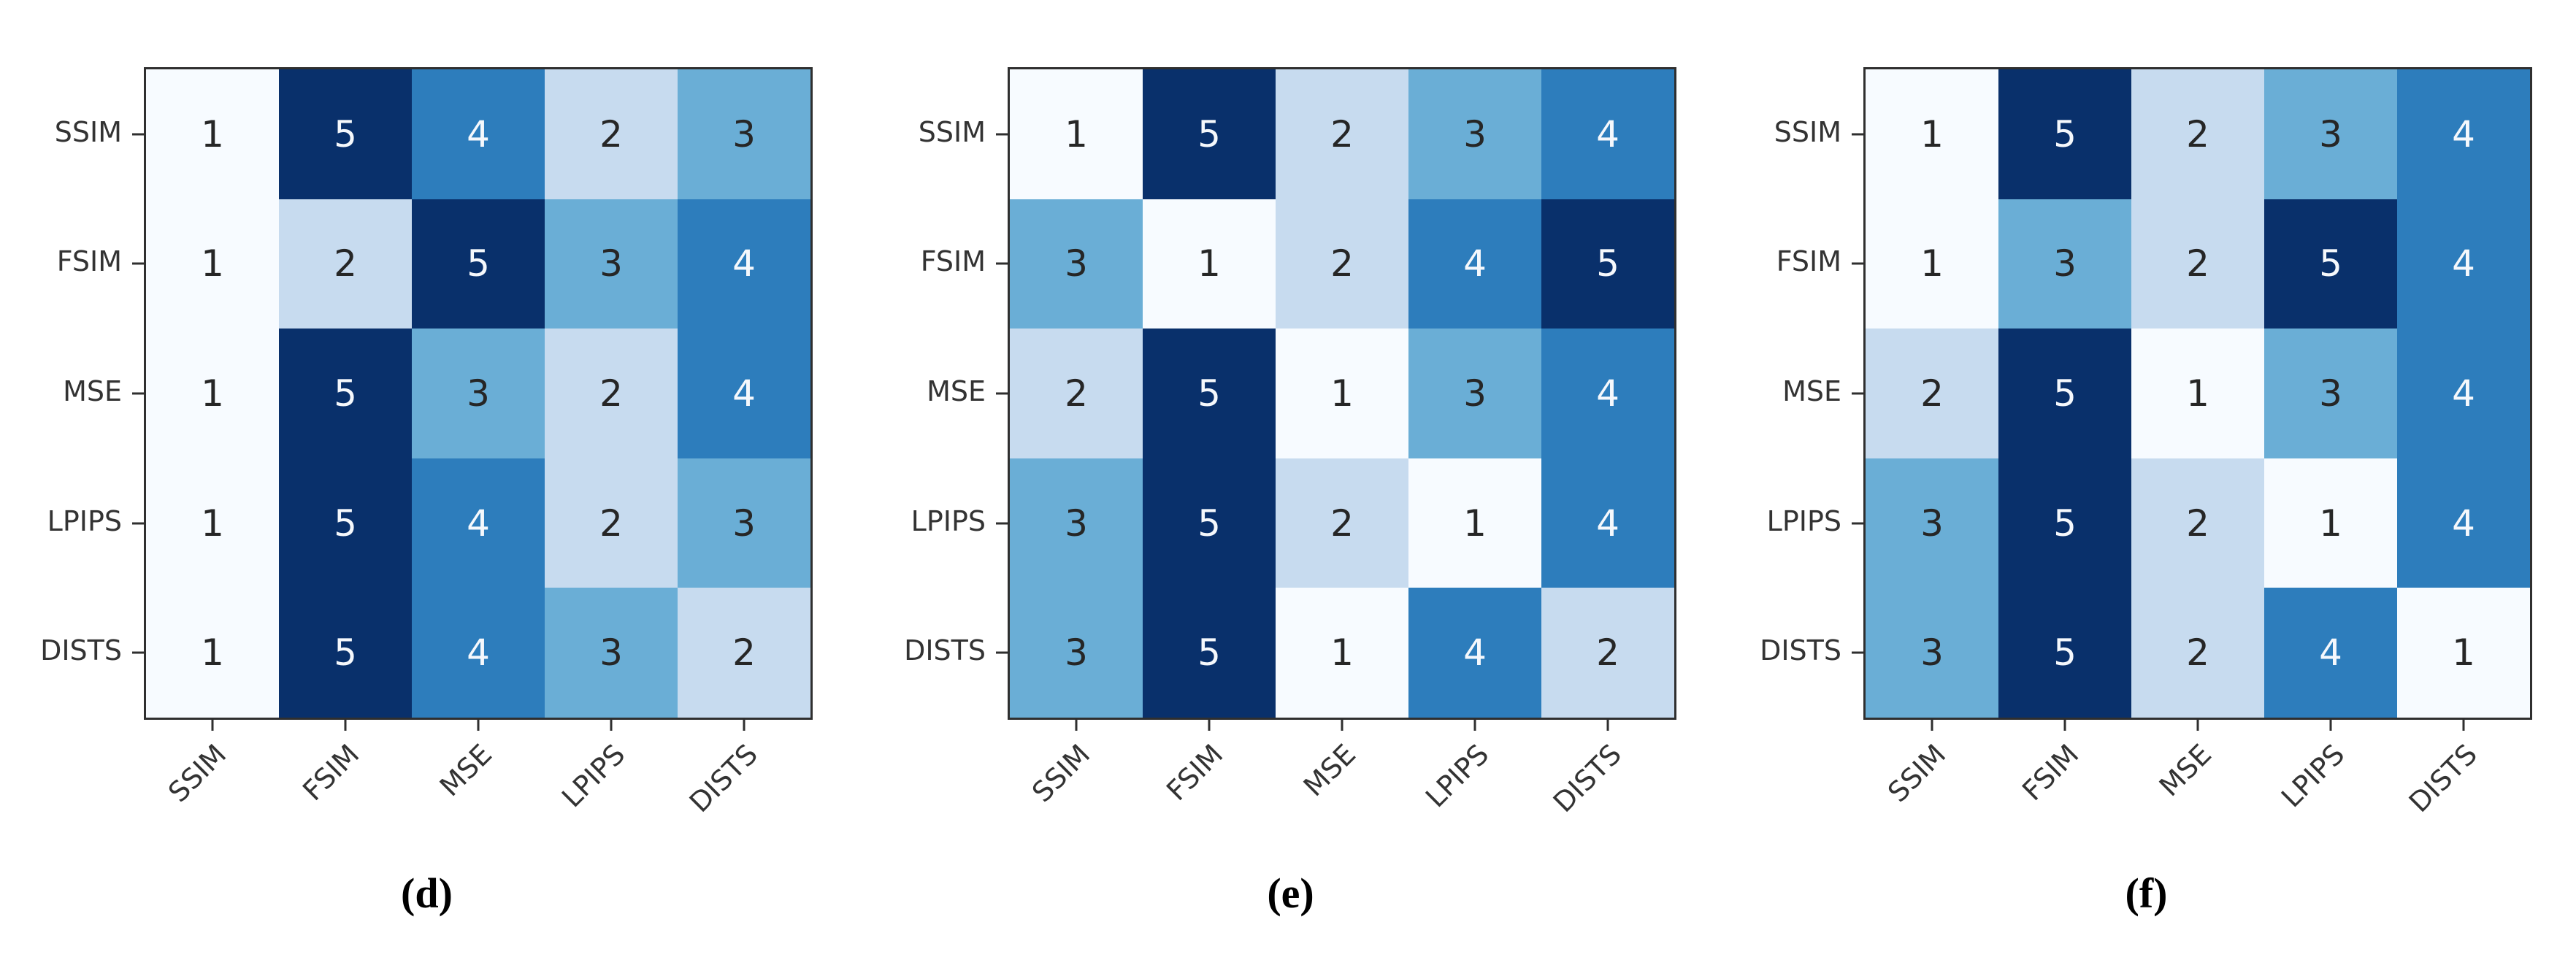  Describe the element at coordinates (593, 776) in the screenshot. I see `x-tick-label: LPIPS` at that location.